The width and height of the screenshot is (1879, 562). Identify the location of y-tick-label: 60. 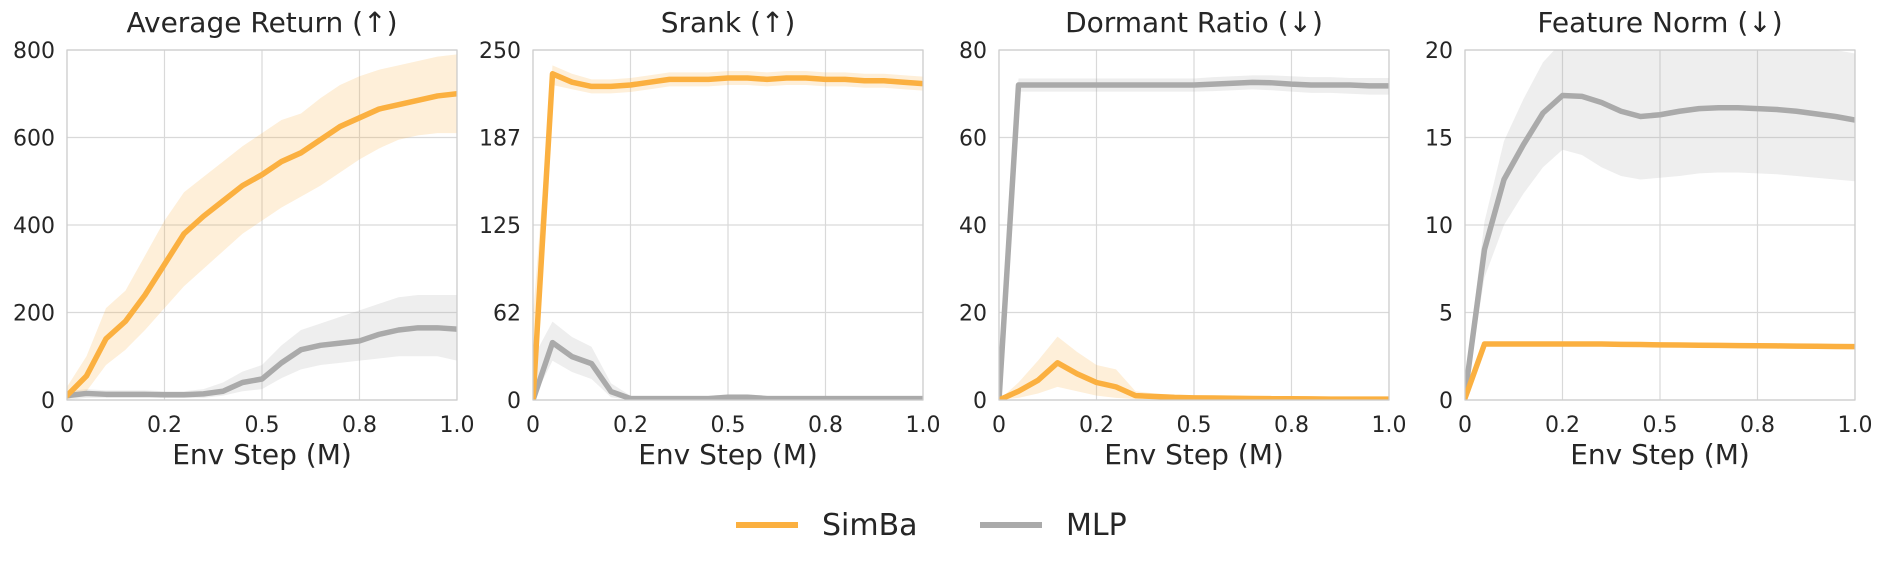
(973, 139).